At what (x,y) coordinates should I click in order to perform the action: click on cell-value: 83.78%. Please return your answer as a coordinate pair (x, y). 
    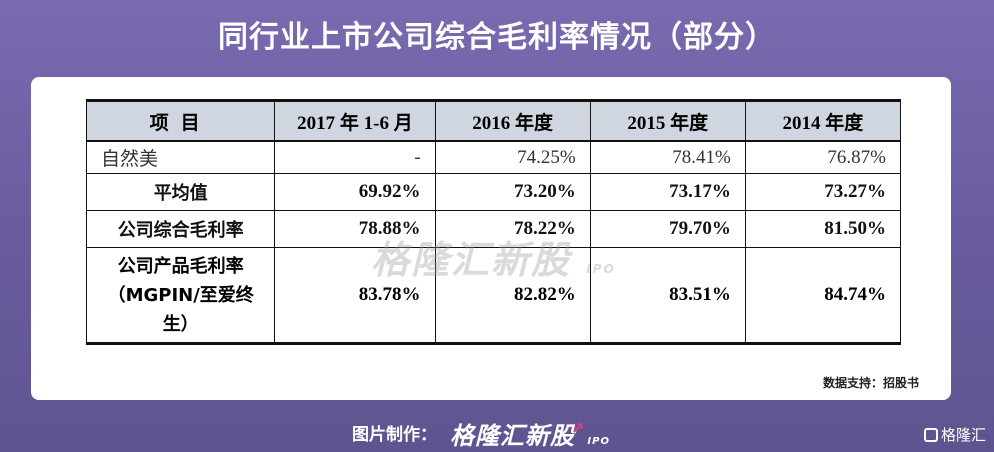
    Looking at the image, I should click on (355, 296).